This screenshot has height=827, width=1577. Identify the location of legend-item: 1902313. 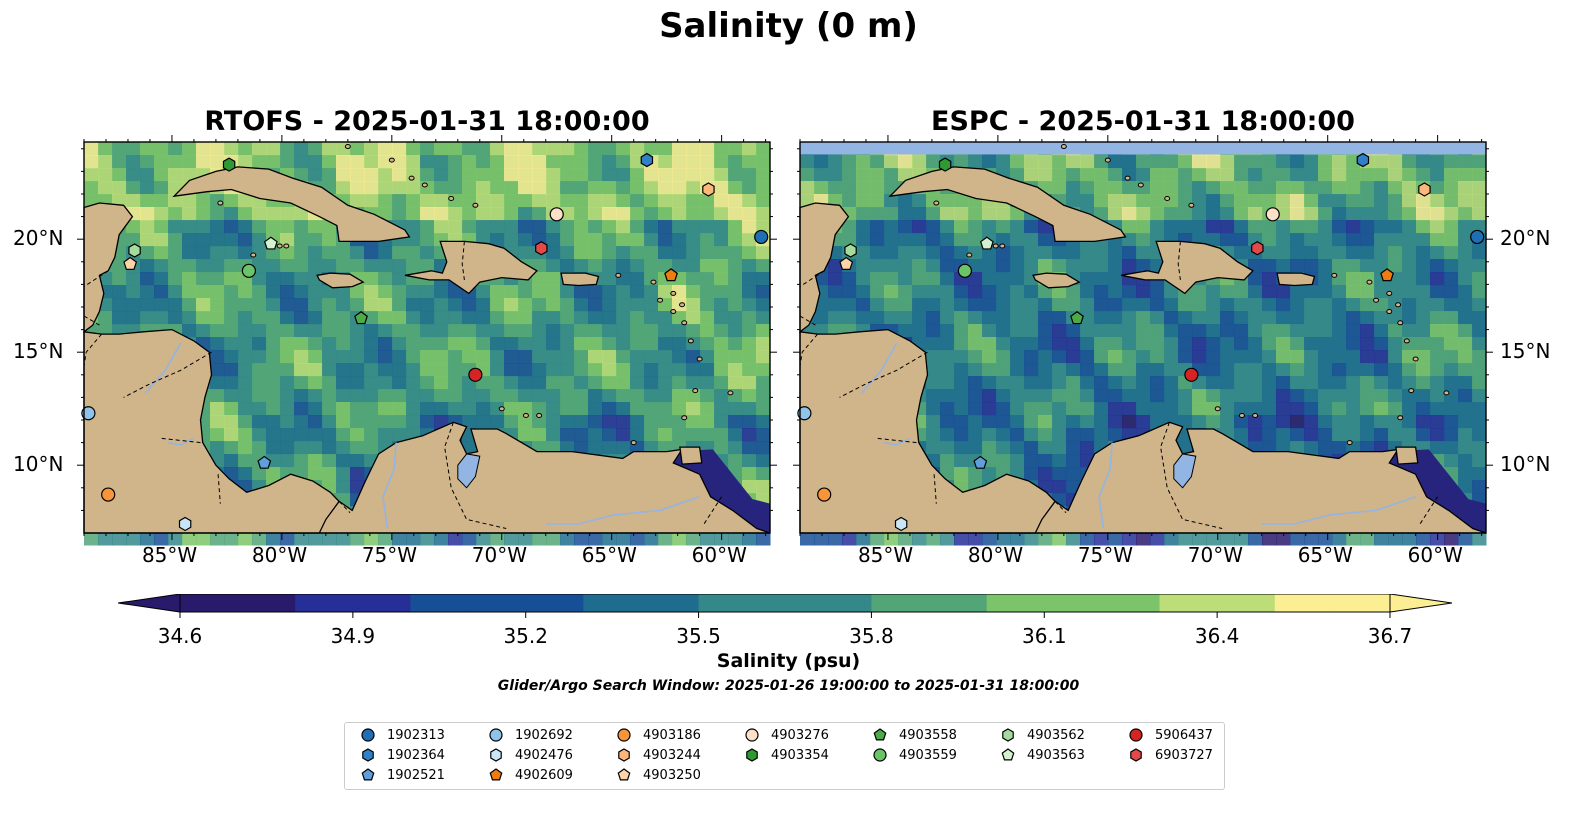
(402, 735).